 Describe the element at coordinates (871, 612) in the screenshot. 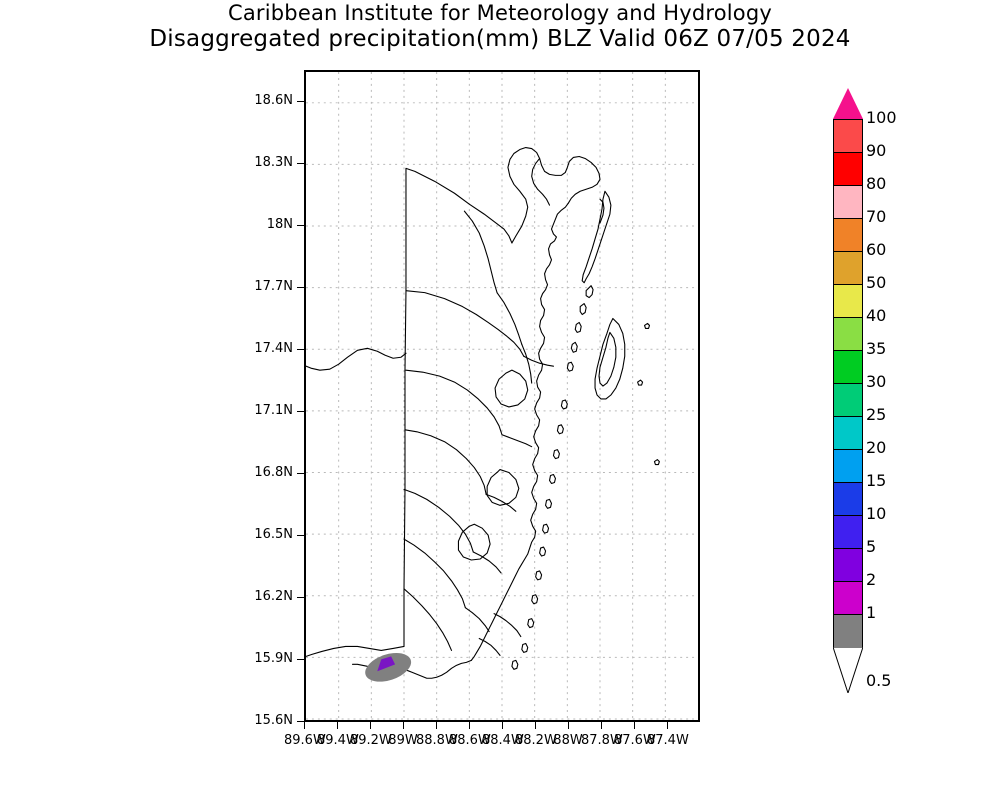

I see `colorbar-label: 1` at that location.